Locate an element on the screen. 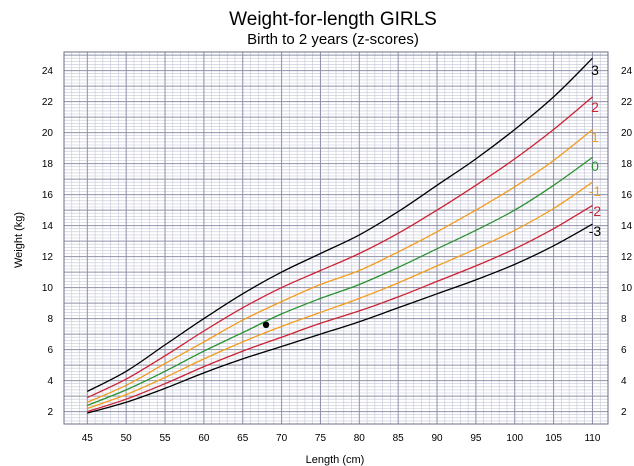 The height and width of the screenshot is (466, 634). y-tick-label-left: 12 is located at coordinates (48, 257).